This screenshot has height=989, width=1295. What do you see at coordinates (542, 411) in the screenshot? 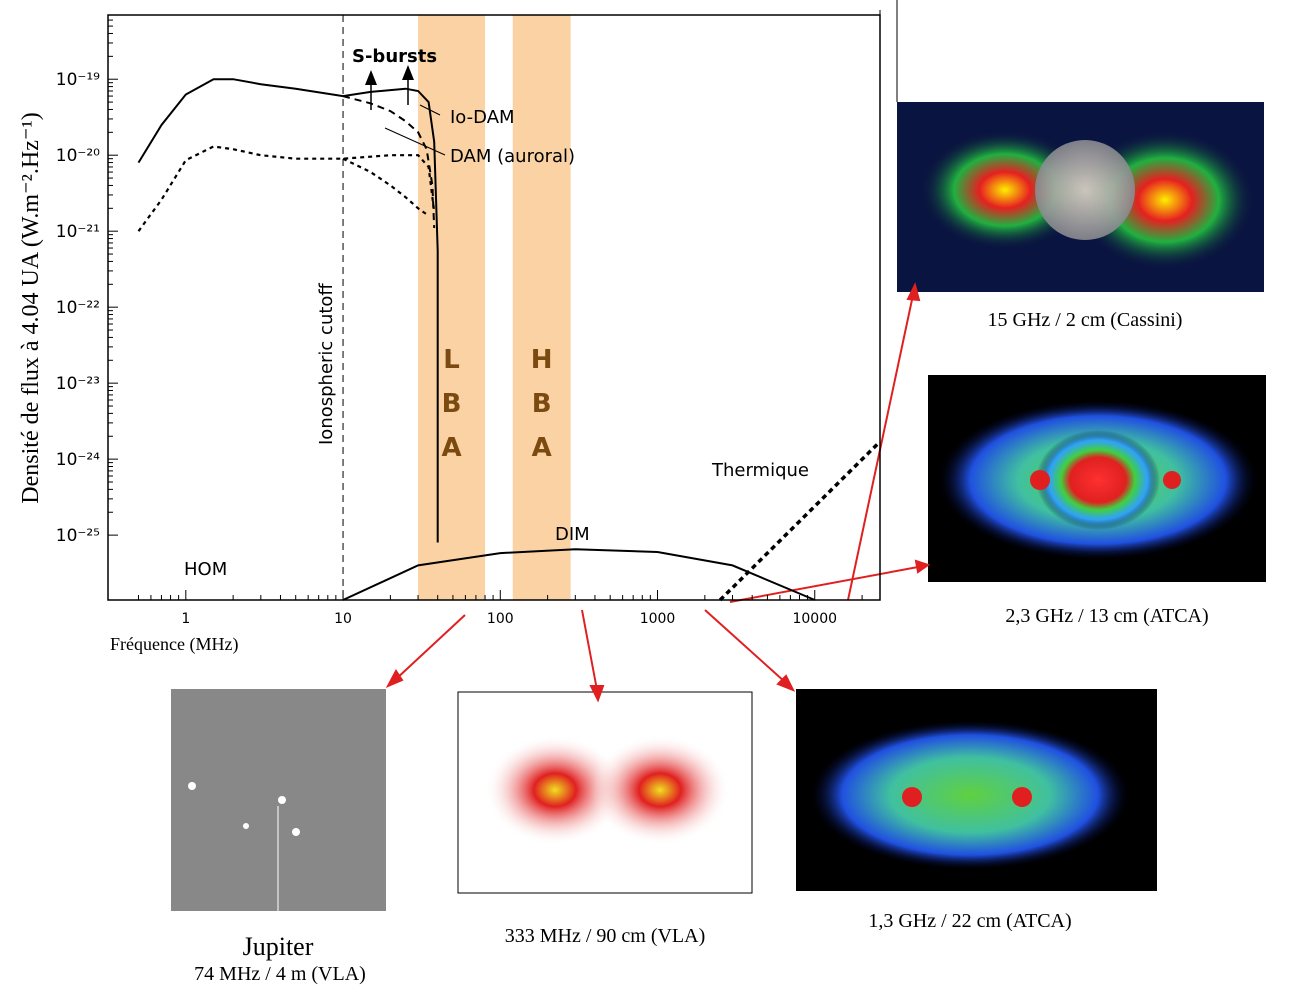
I see `band-label: HBA` at bounding box center [542, 411].